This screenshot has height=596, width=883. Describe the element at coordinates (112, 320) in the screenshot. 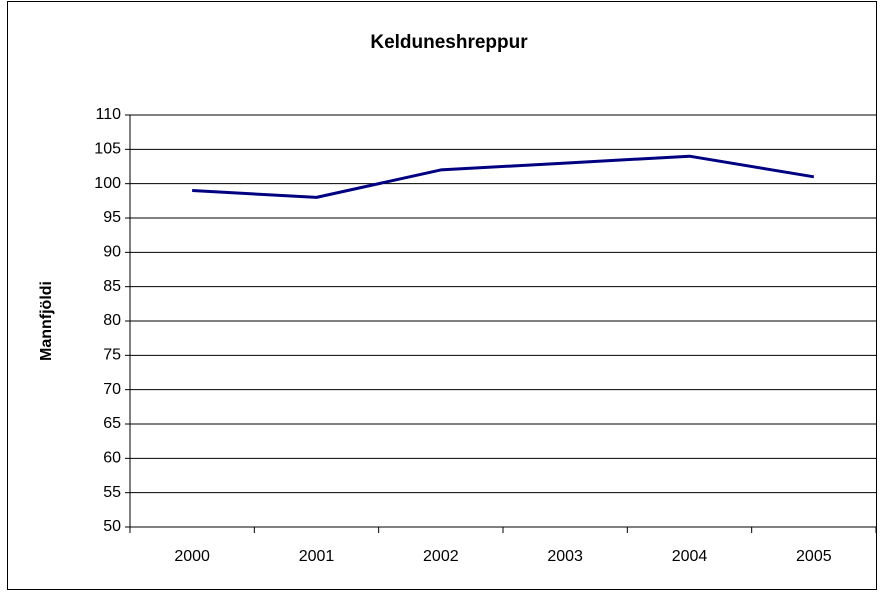

I see `y-tick-label: 80` at that location.